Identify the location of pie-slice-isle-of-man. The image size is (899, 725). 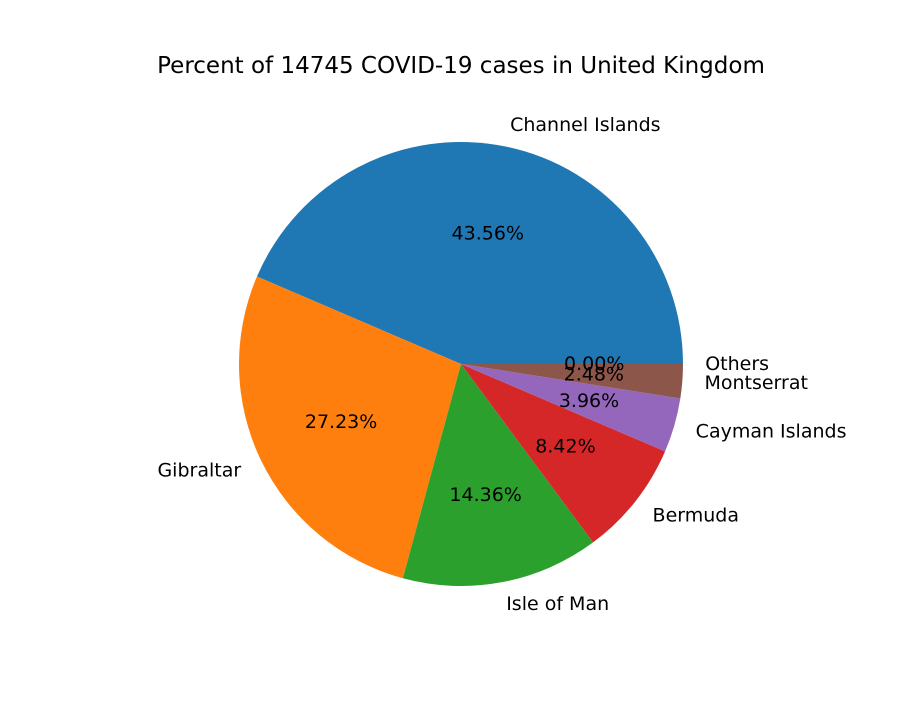
(498, 475).